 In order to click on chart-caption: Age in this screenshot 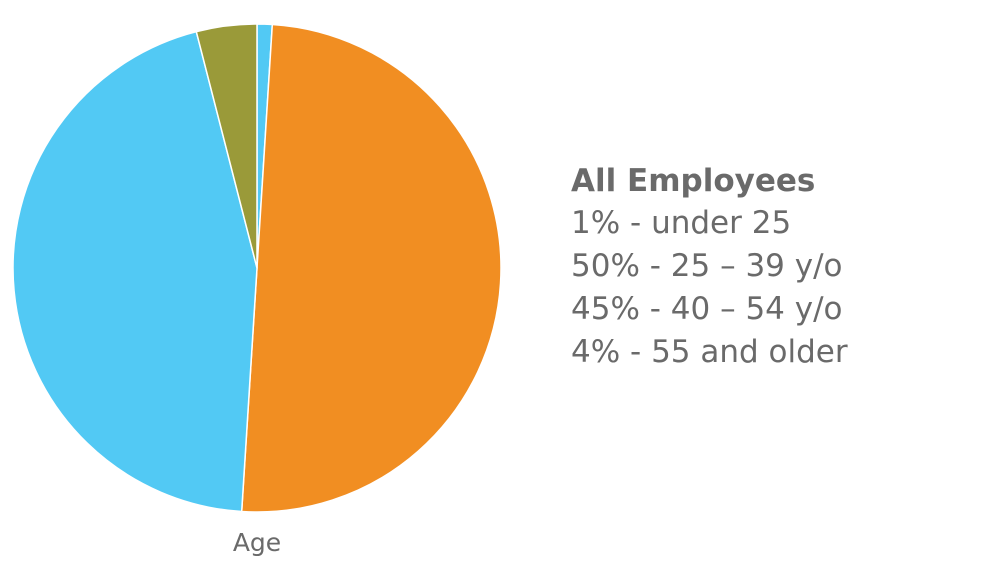, I will do `click(257, 542)`.